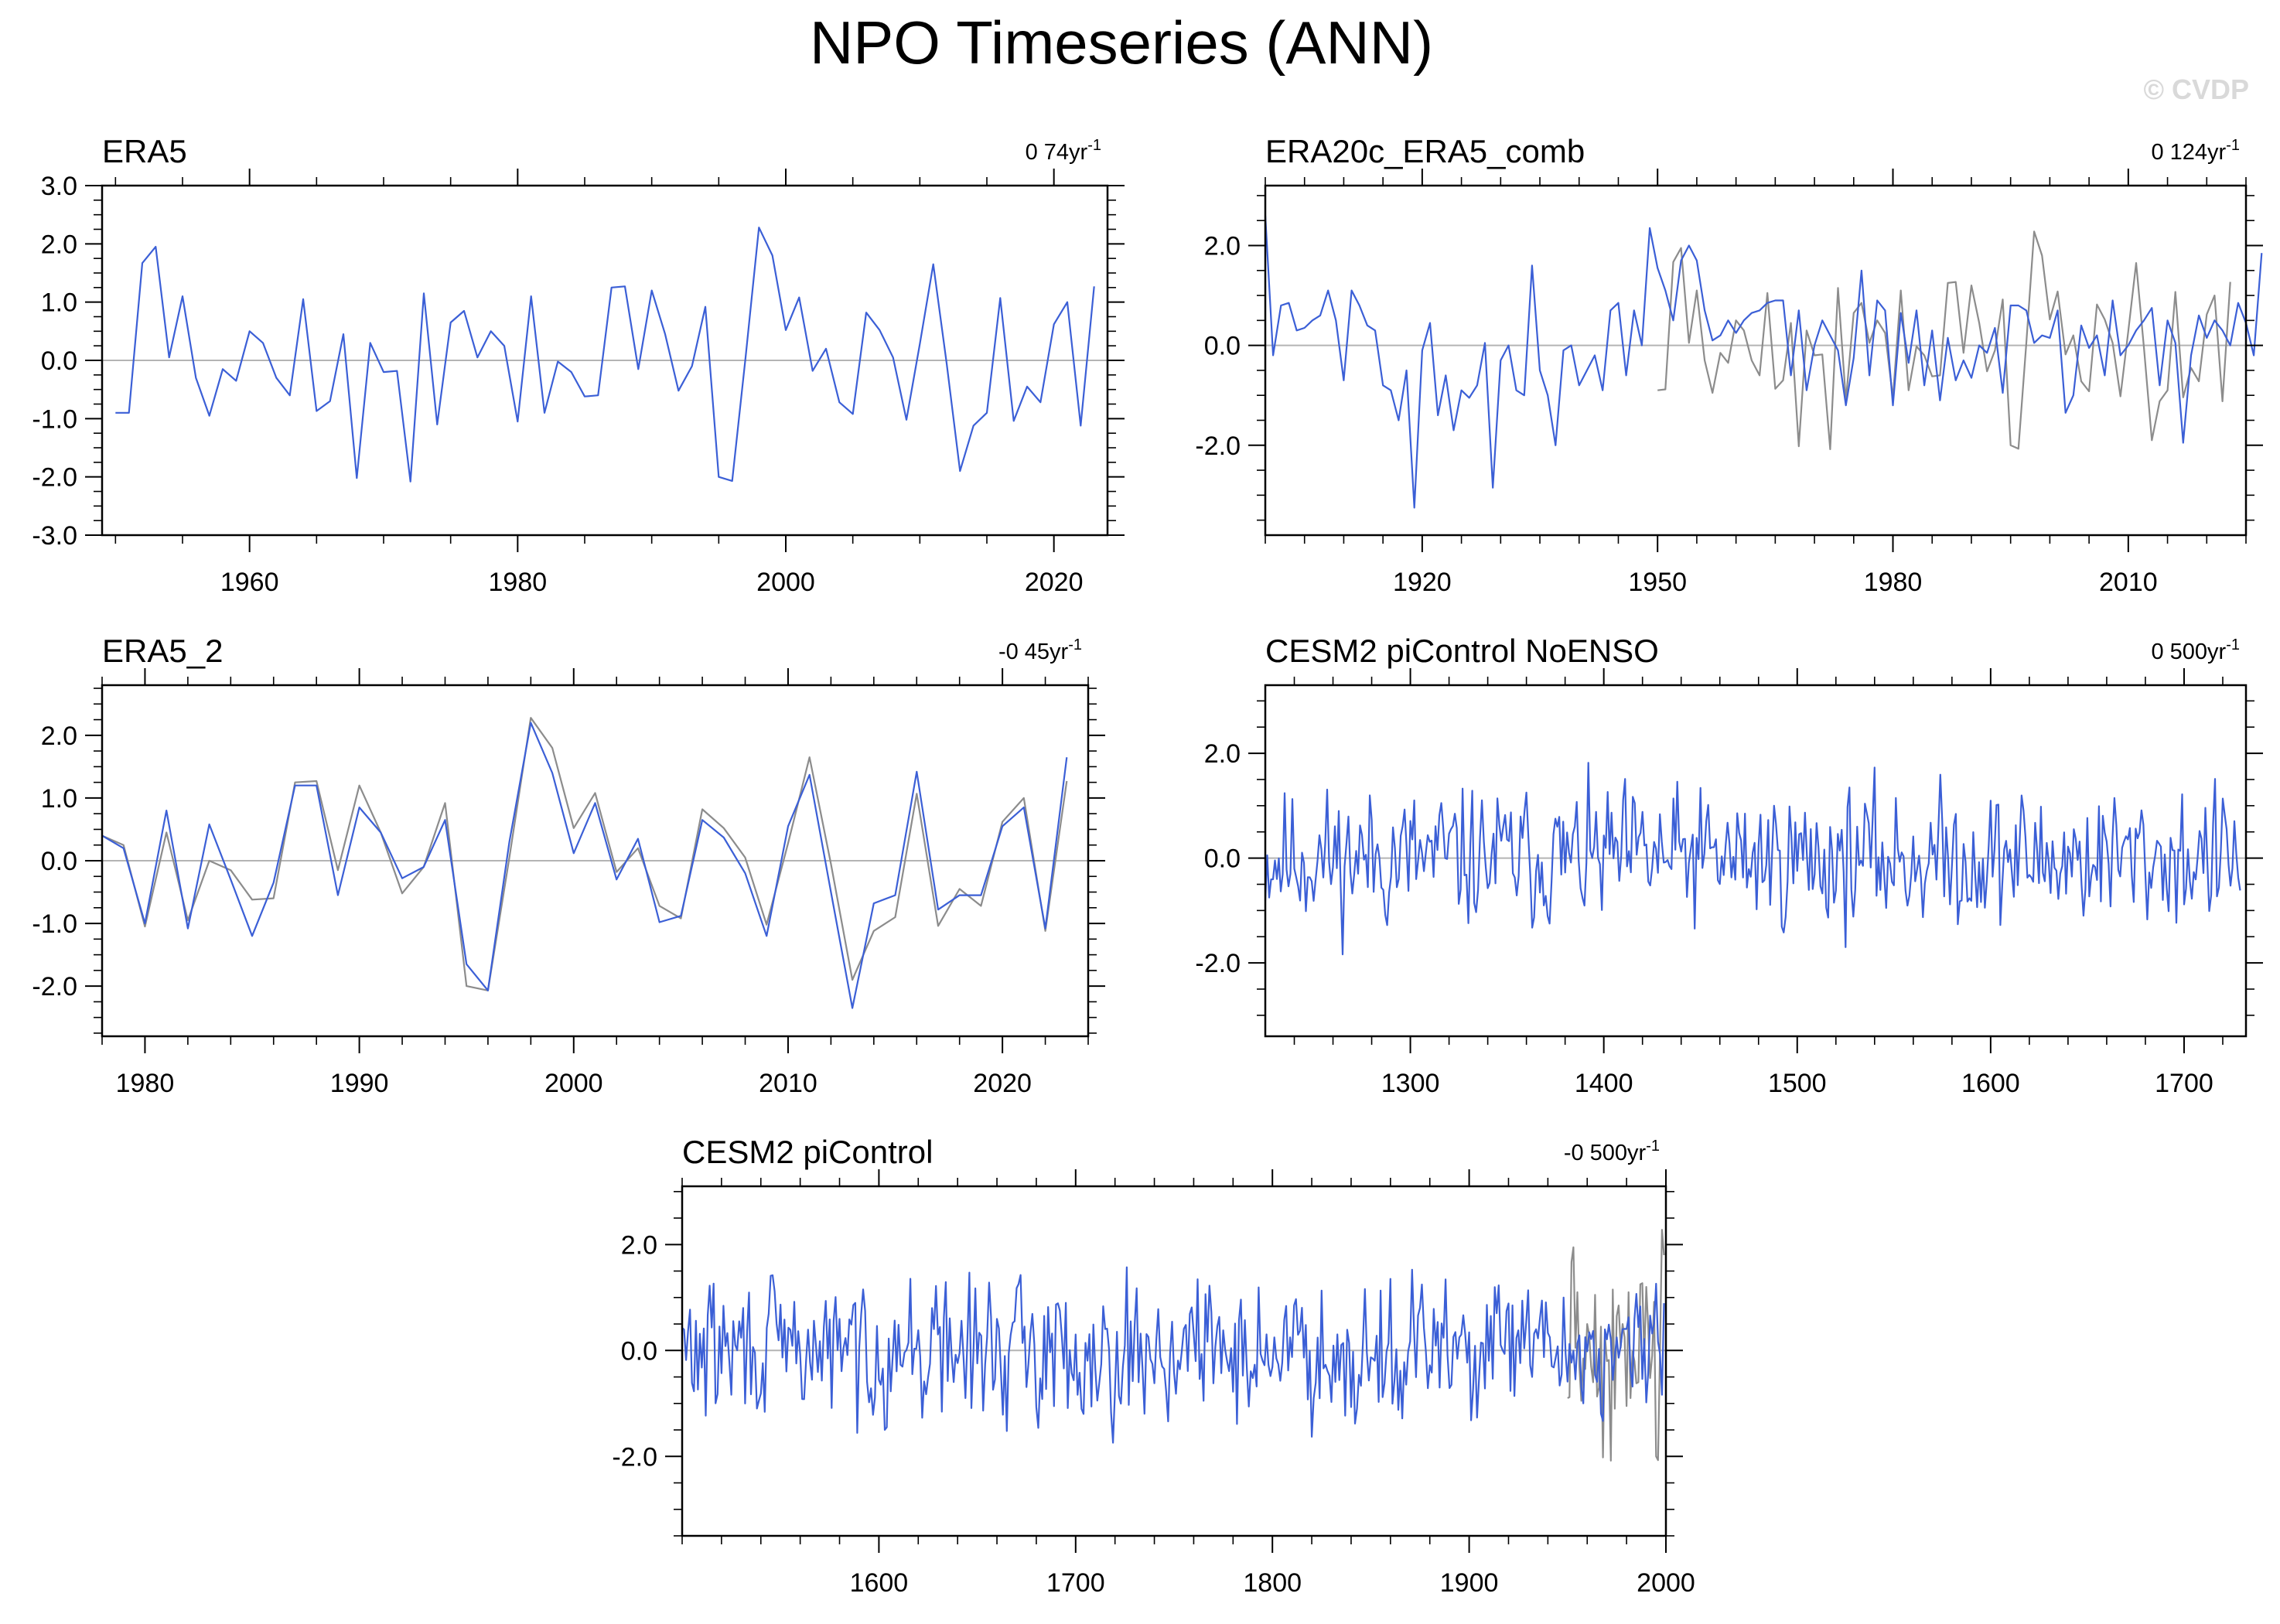 The image size is (2280, 1624). Describe the element at coordinates (1273, 1583) in the screenshot. I see `x-tick-label: 1800` at that location.